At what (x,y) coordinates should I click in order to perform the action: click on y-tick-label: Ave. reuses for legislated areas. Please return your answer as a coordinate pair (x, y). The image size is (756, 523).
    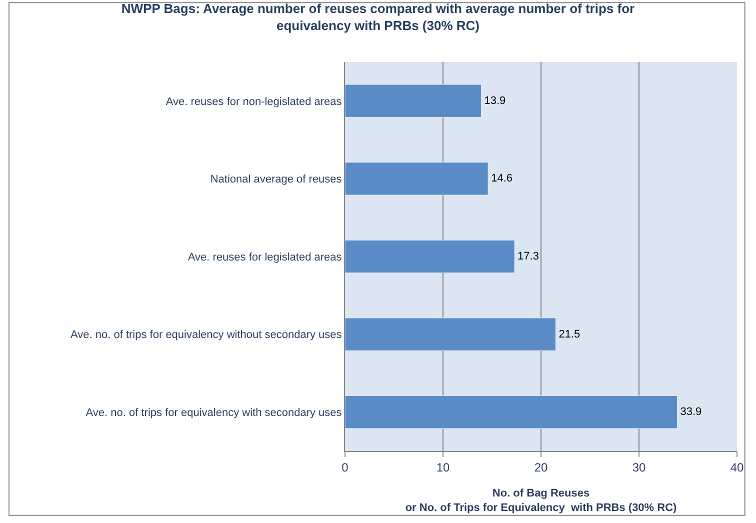
    Looking at the image, I should click on (265, 257).